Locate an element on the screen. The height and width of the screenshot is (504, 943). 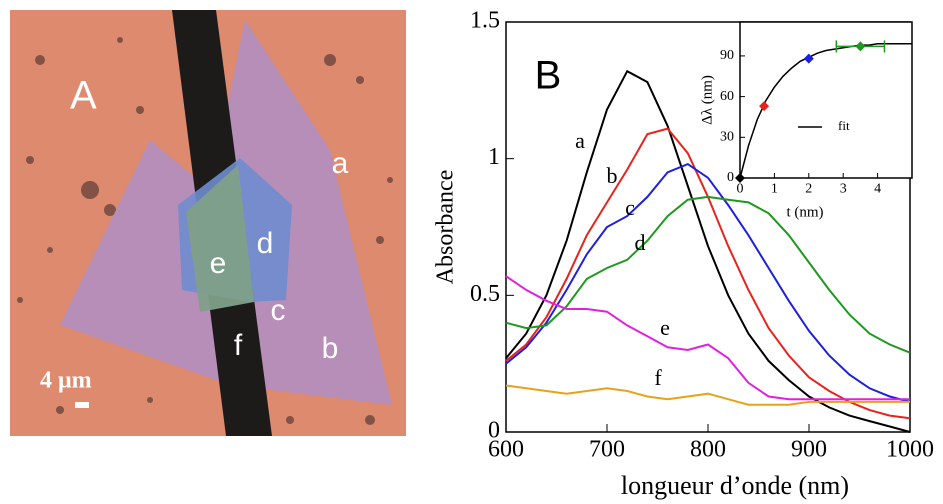
curve-label: d is located at coordinates (640, 242).